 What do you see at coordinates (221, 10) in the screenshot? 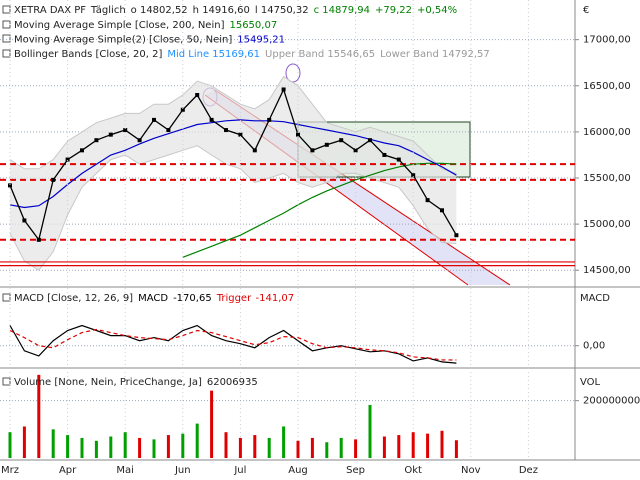
I see `legend-text: h 14916,60` at bounding box center [221, 10].